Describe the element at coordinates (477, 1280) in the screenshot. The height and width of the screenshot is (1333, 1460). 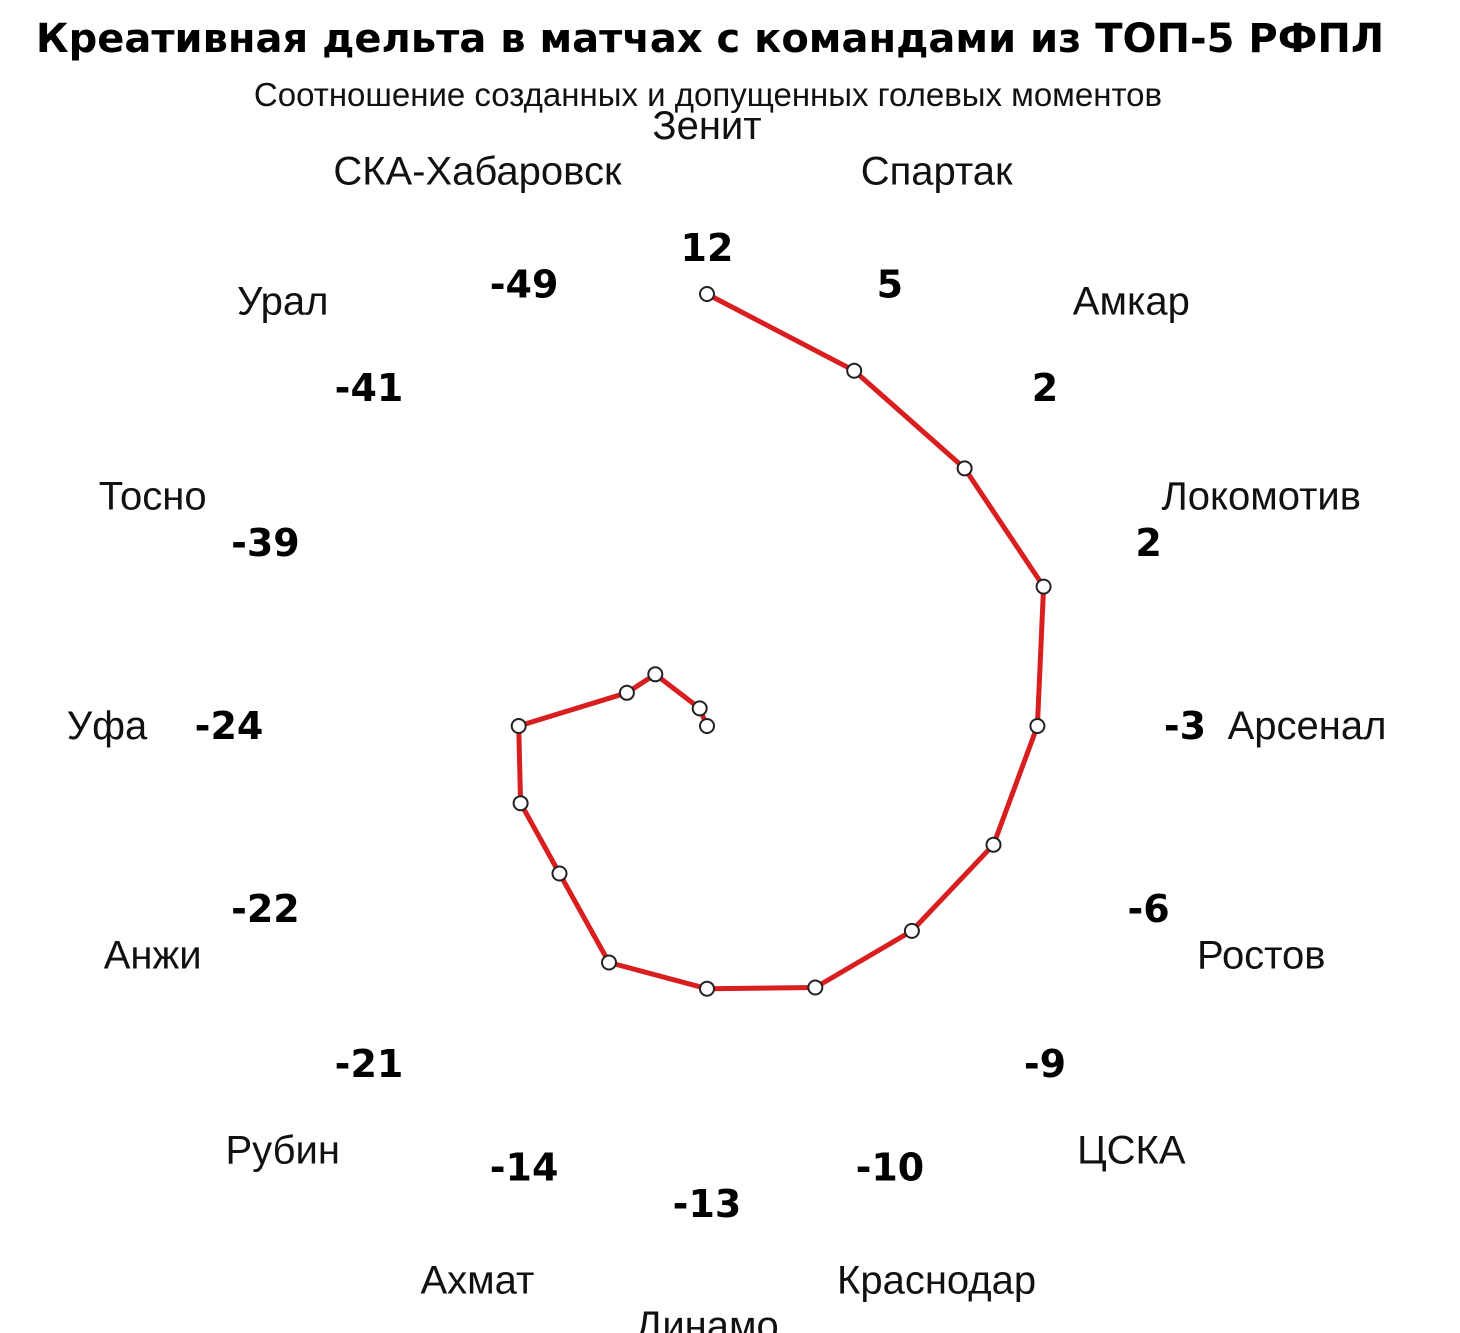
I see `team-label: Ахмат` at that location.